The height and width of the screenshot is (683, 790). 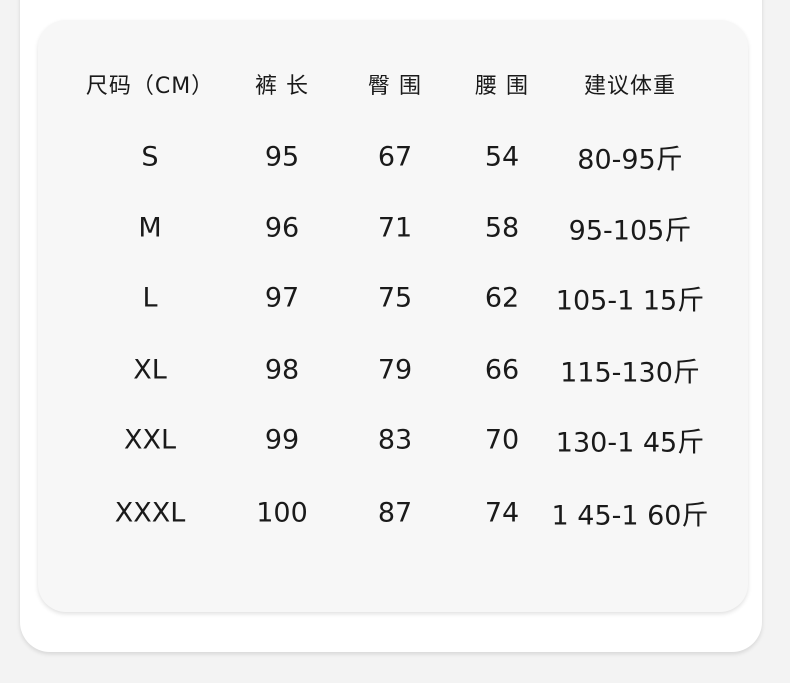 What do you see at coordinates (150, 157) in the screenshot?
I see `cell-size: S` at bounding box center [150, 157].